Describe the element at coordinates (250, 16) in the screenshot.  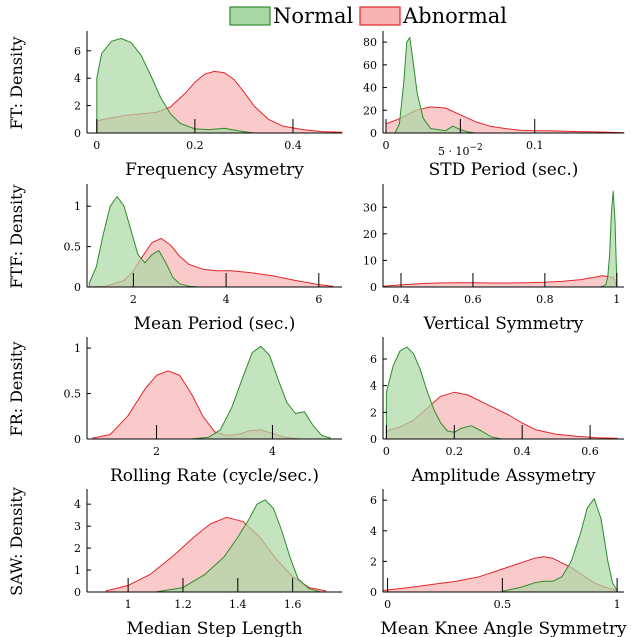
I see `legend-normal-swatch` at that location.